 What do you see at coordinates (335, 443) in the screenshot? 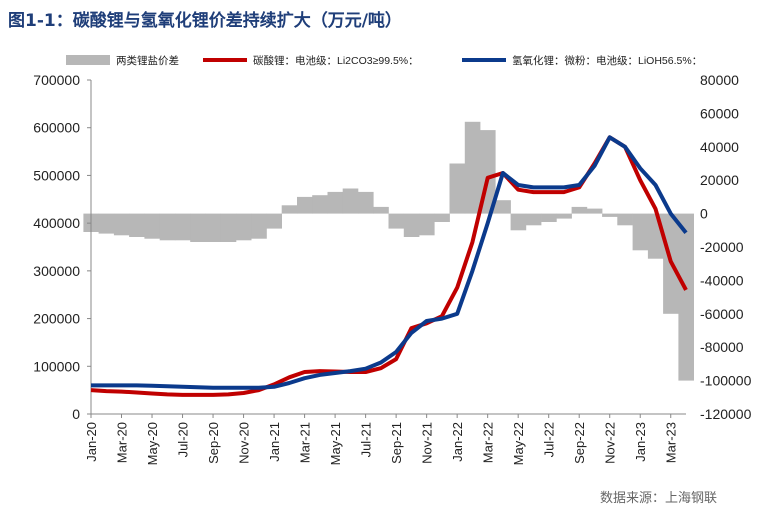
I see `x-tick-label: May-21` at bounding box center [335, 443].